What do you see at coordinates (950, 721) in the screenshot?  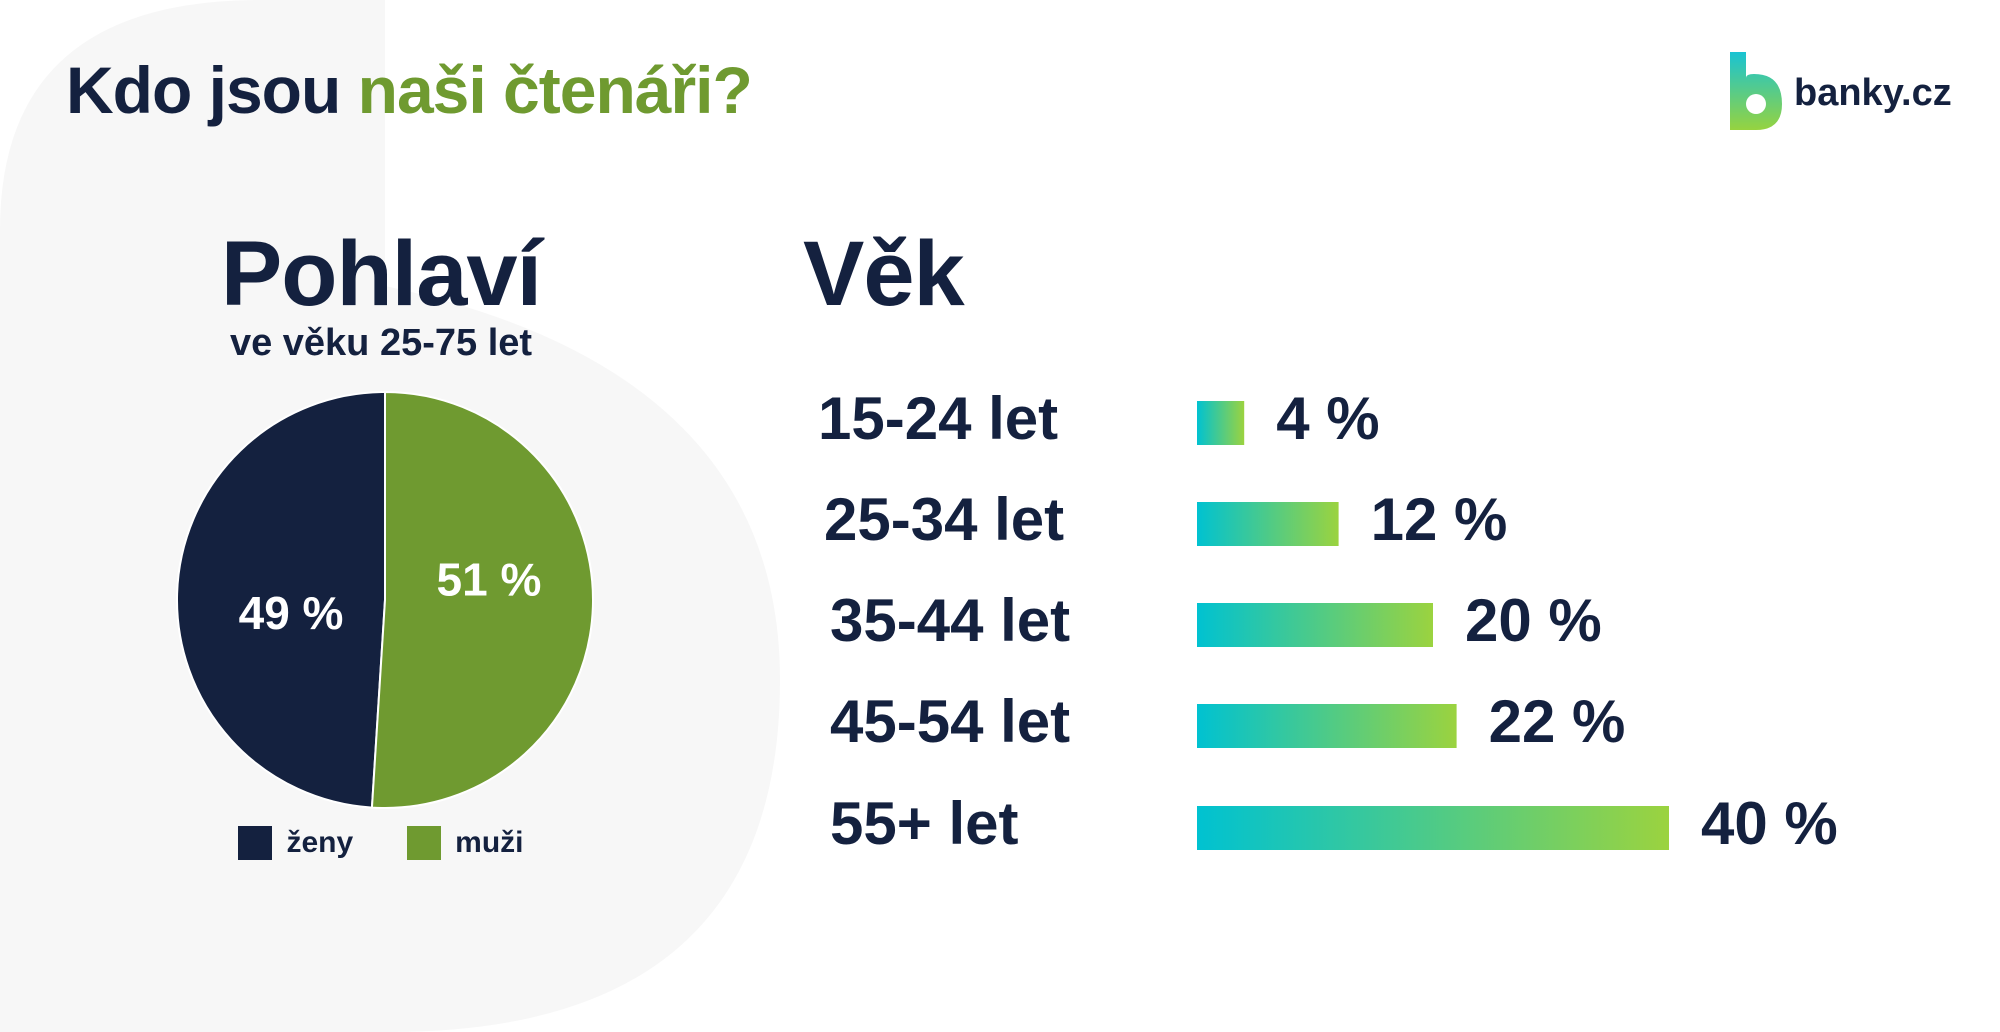 I see `bar-category-label-3: 45-54 let` at bounding box center [950, 721].